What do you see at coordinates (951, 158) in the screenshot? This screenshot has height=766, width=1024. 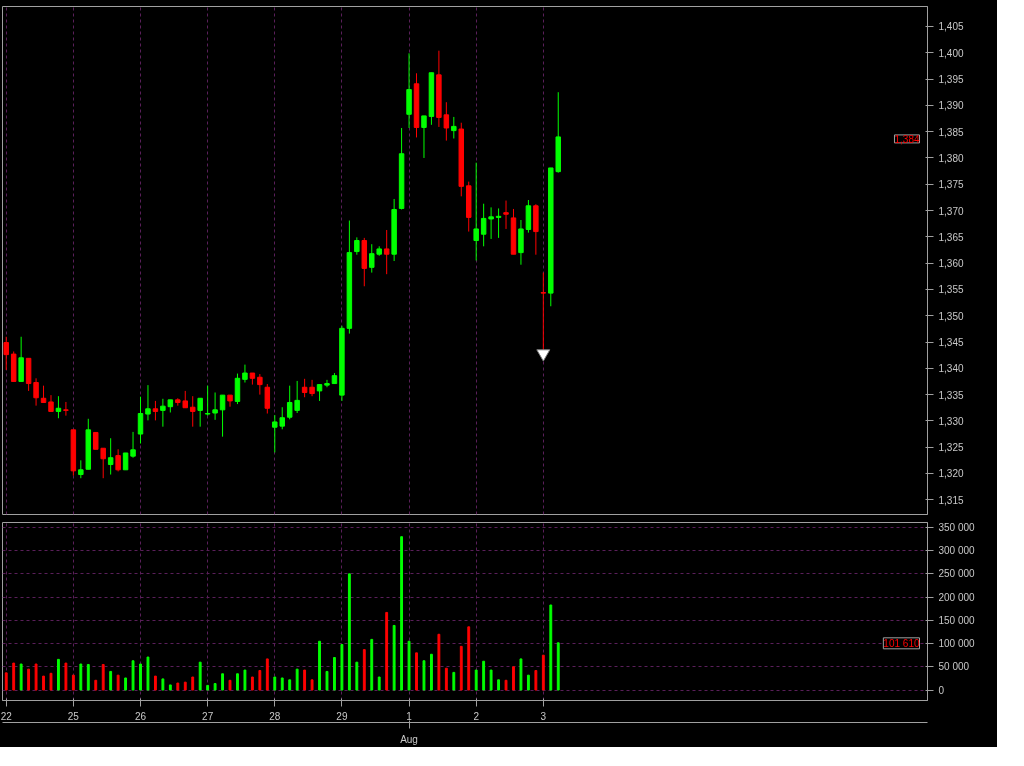 I see `y-tick-label: 1,380` at bounding box center [951, 158].